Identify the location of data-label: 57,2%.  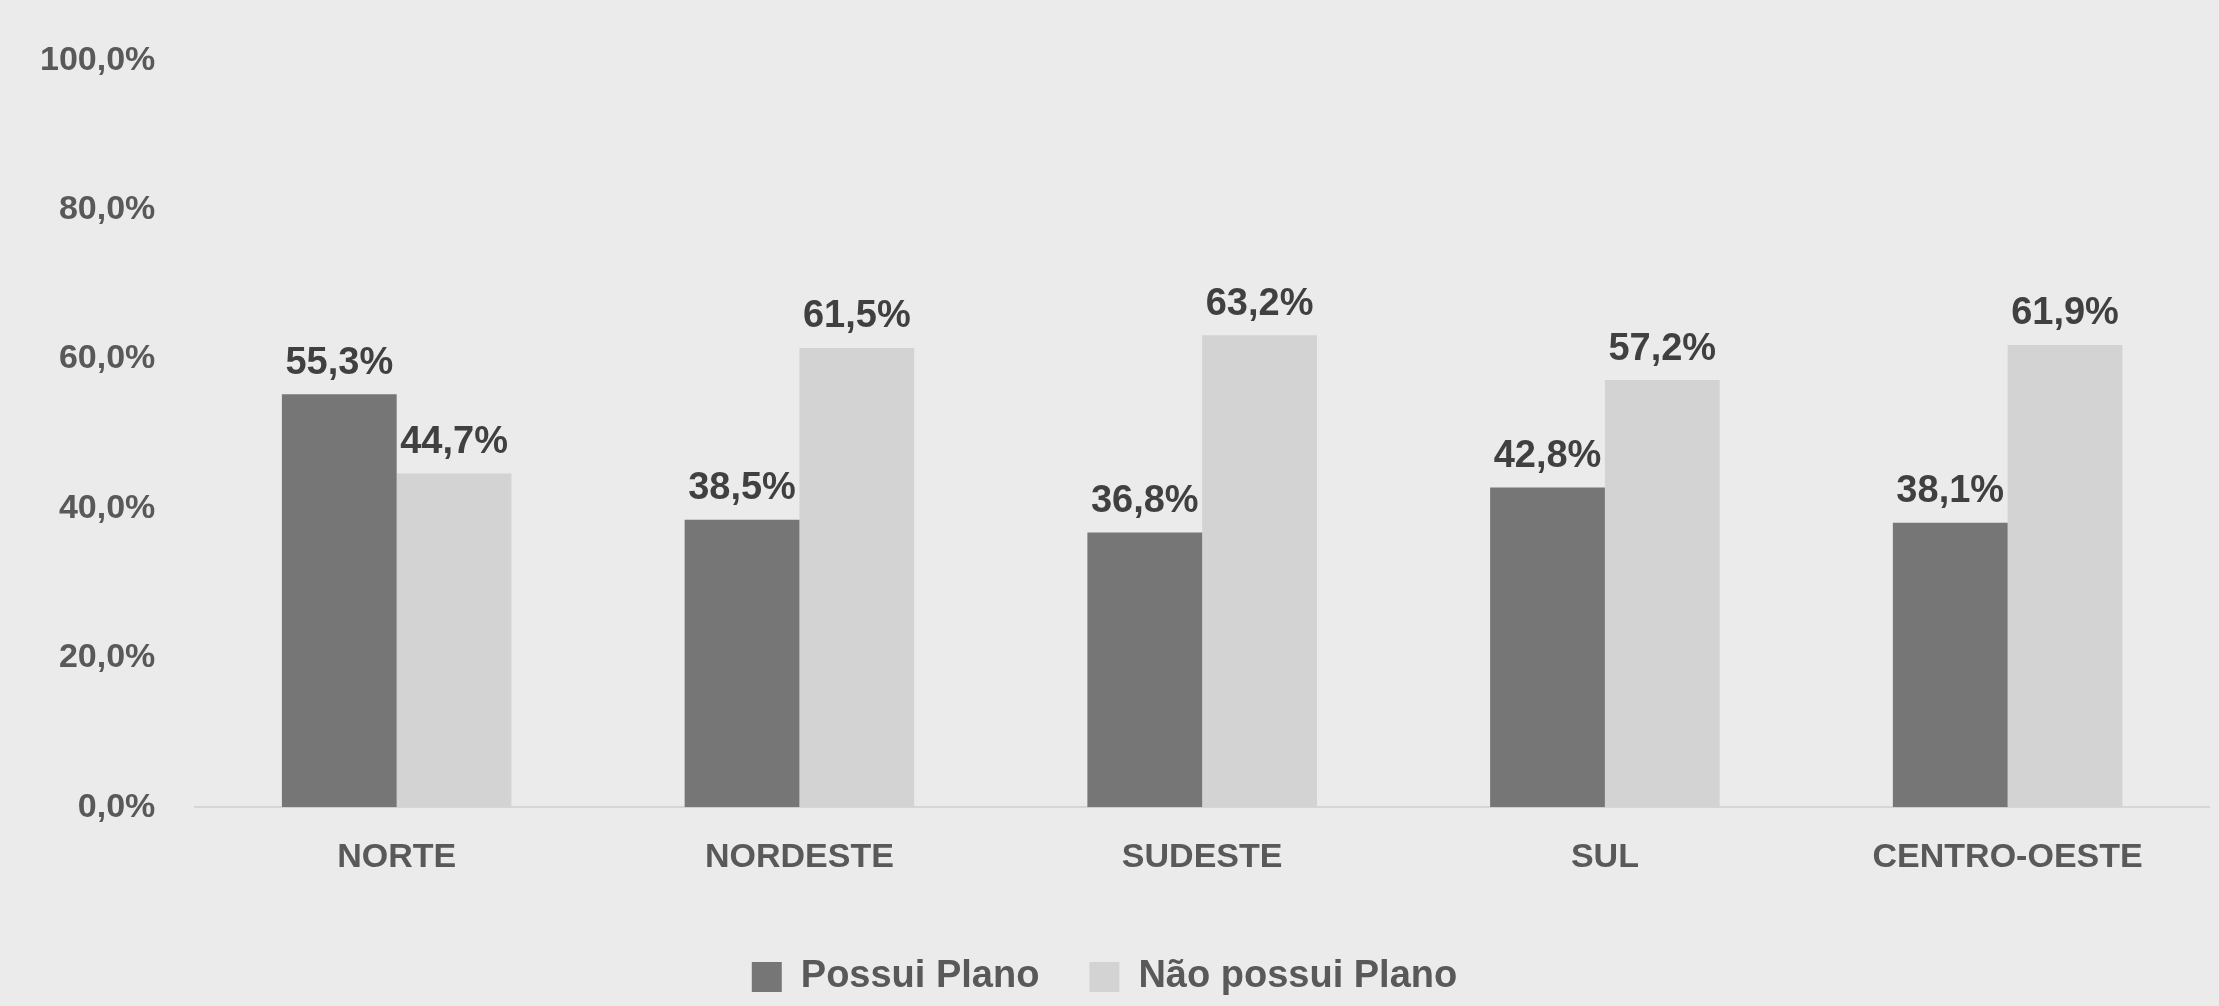
(1662, 346).